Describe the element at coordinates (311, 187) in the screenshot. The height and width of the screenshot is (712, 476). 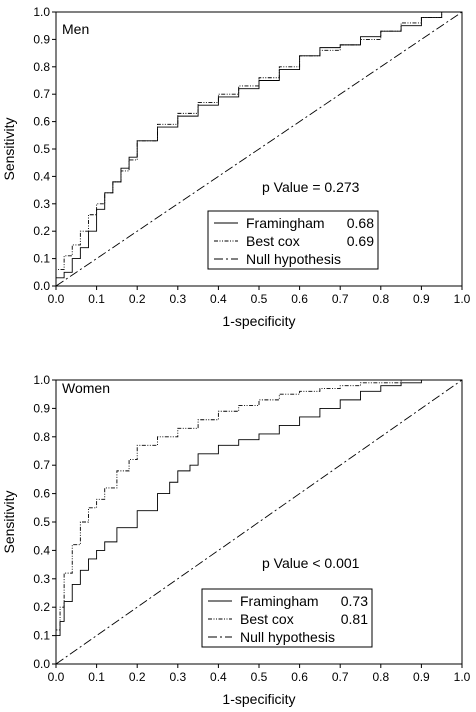
I see `chart-0-p-value-annotation: p Value = 0.273` at that location.